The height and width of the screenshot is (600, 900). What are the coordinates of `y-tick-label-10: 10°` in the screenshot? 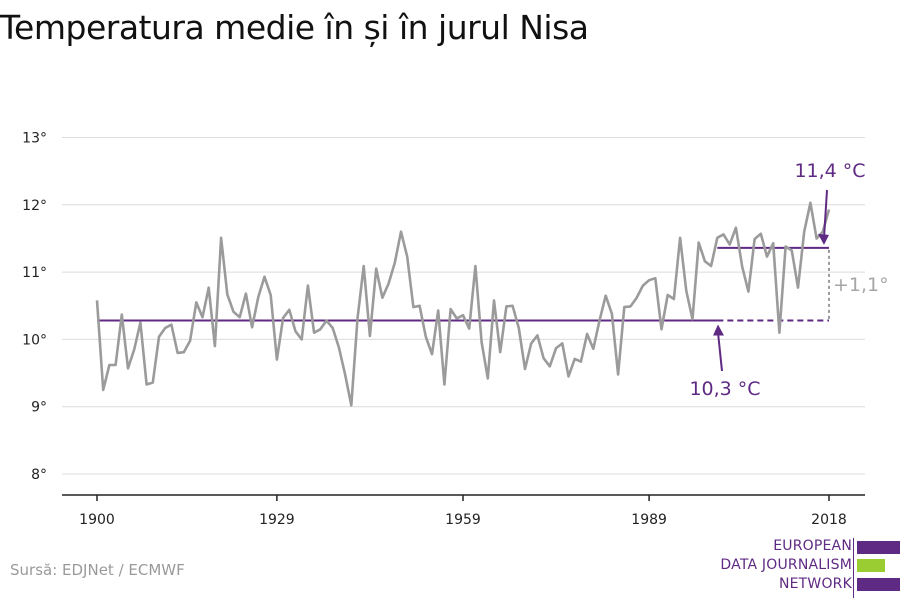 It's located at (34, 340).